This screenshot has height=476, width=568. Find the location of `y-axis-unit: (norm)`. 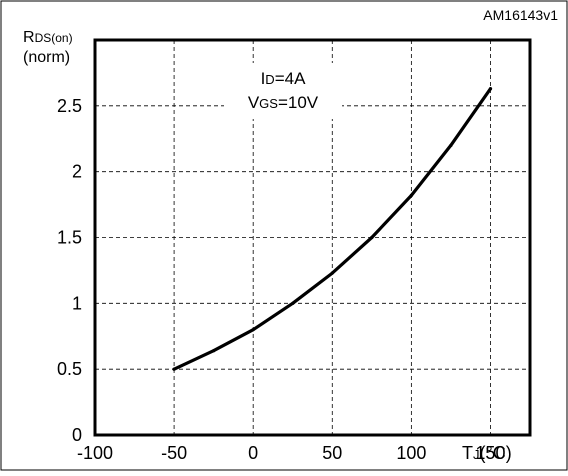

y-axis-unit: (norm) is located at coordinates (46, 57).